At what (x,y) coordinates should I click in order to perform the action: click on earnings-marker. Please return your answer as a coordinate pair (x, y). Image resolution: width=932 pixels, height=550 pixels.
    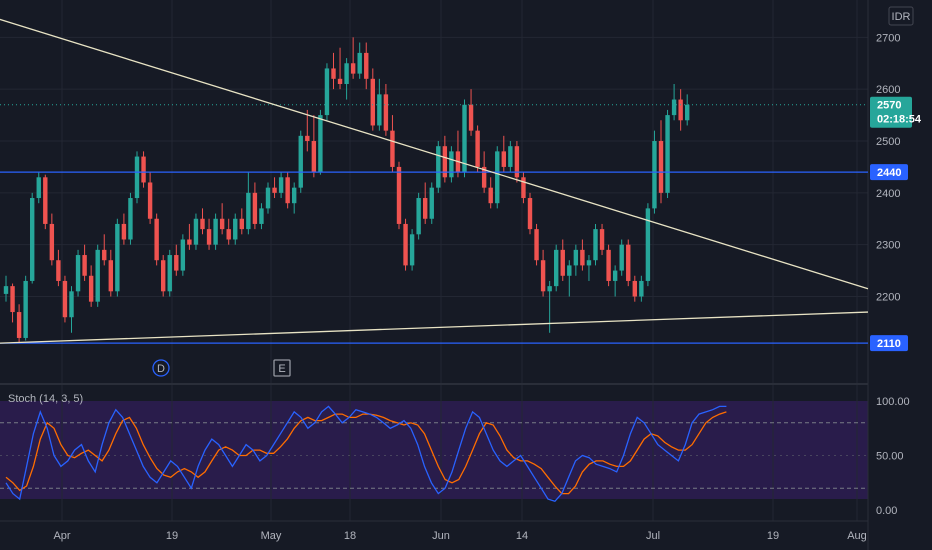
    Looking at the image, I should click on (282, 368).